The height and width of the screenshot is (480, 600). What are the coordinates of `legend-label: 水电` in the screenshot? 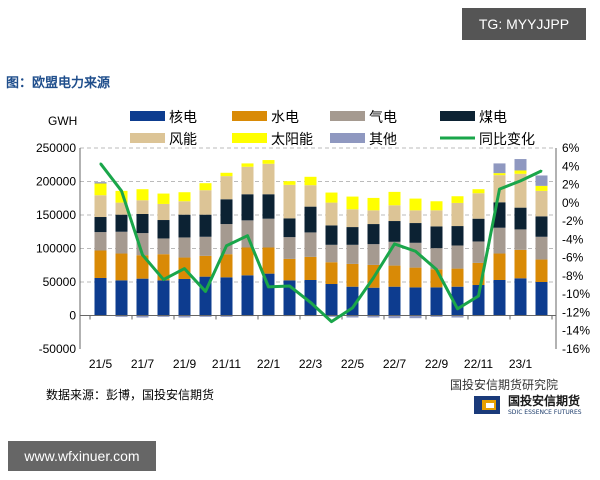 It's located at (285, 117).